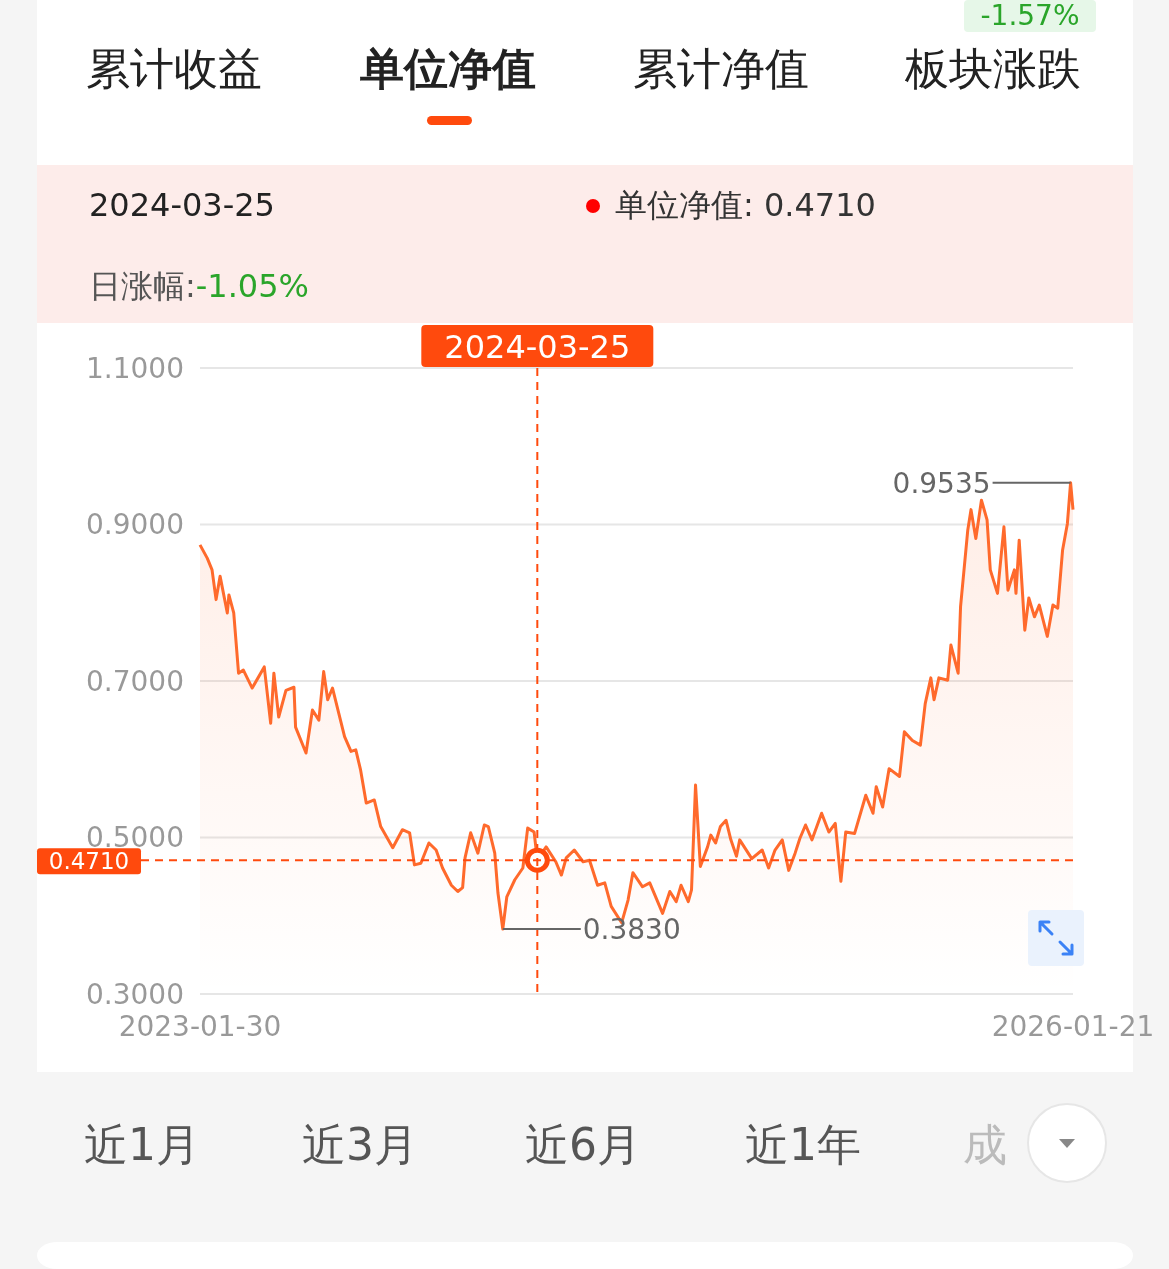 The width and height of the screenshot is (1169, 1269). Describe the element at coordinates (135, 681) in the screenshot. I see `y-tick-label: 0.7000` at that location.